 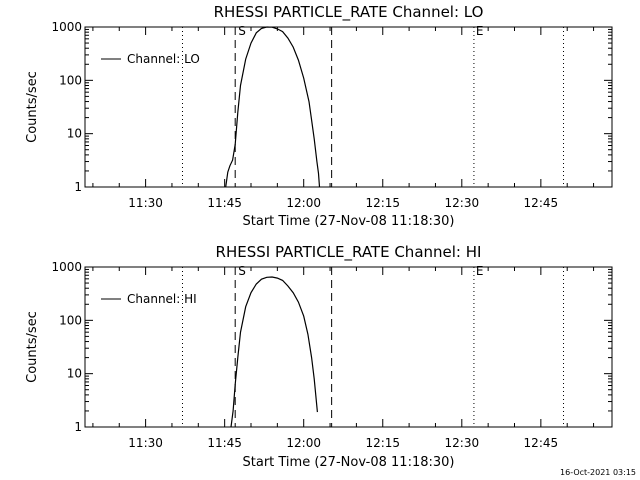 I want to click on chart-title: RHESSI PARTICLE_RATE Channel: LO, so click(x=349, y=12).